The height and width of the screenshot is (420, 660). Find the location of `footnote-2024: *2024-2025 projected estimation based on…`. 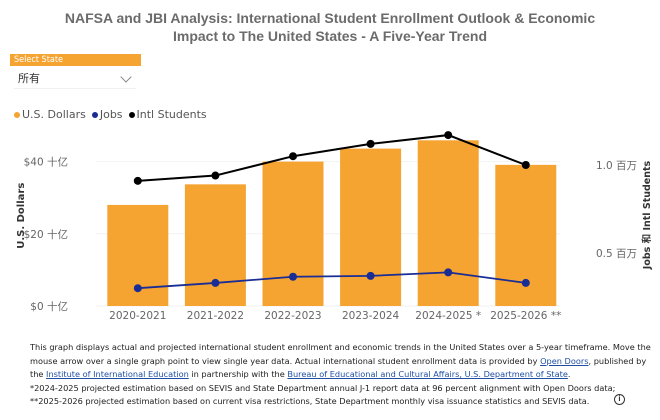

footnote-2024: *2024-2025 projected estimation based on… is located at coordinates (323, 387).